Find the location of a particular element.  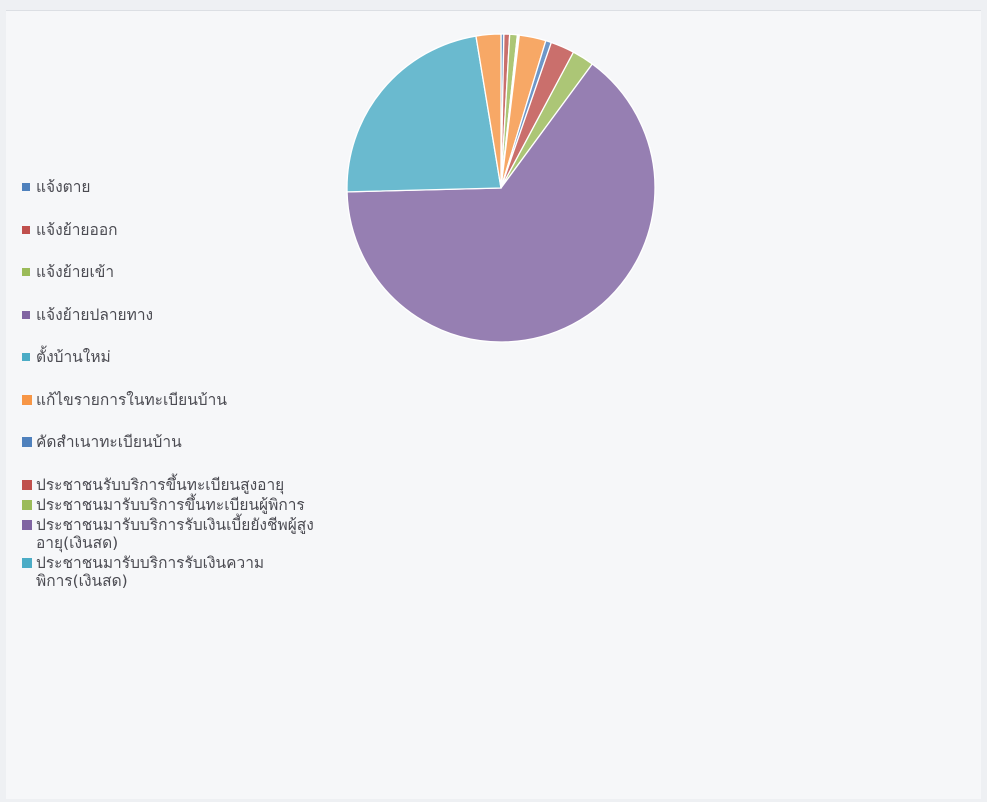

legend-label: แจ้งย้ายเข้า is located at coordinates (75, 272).